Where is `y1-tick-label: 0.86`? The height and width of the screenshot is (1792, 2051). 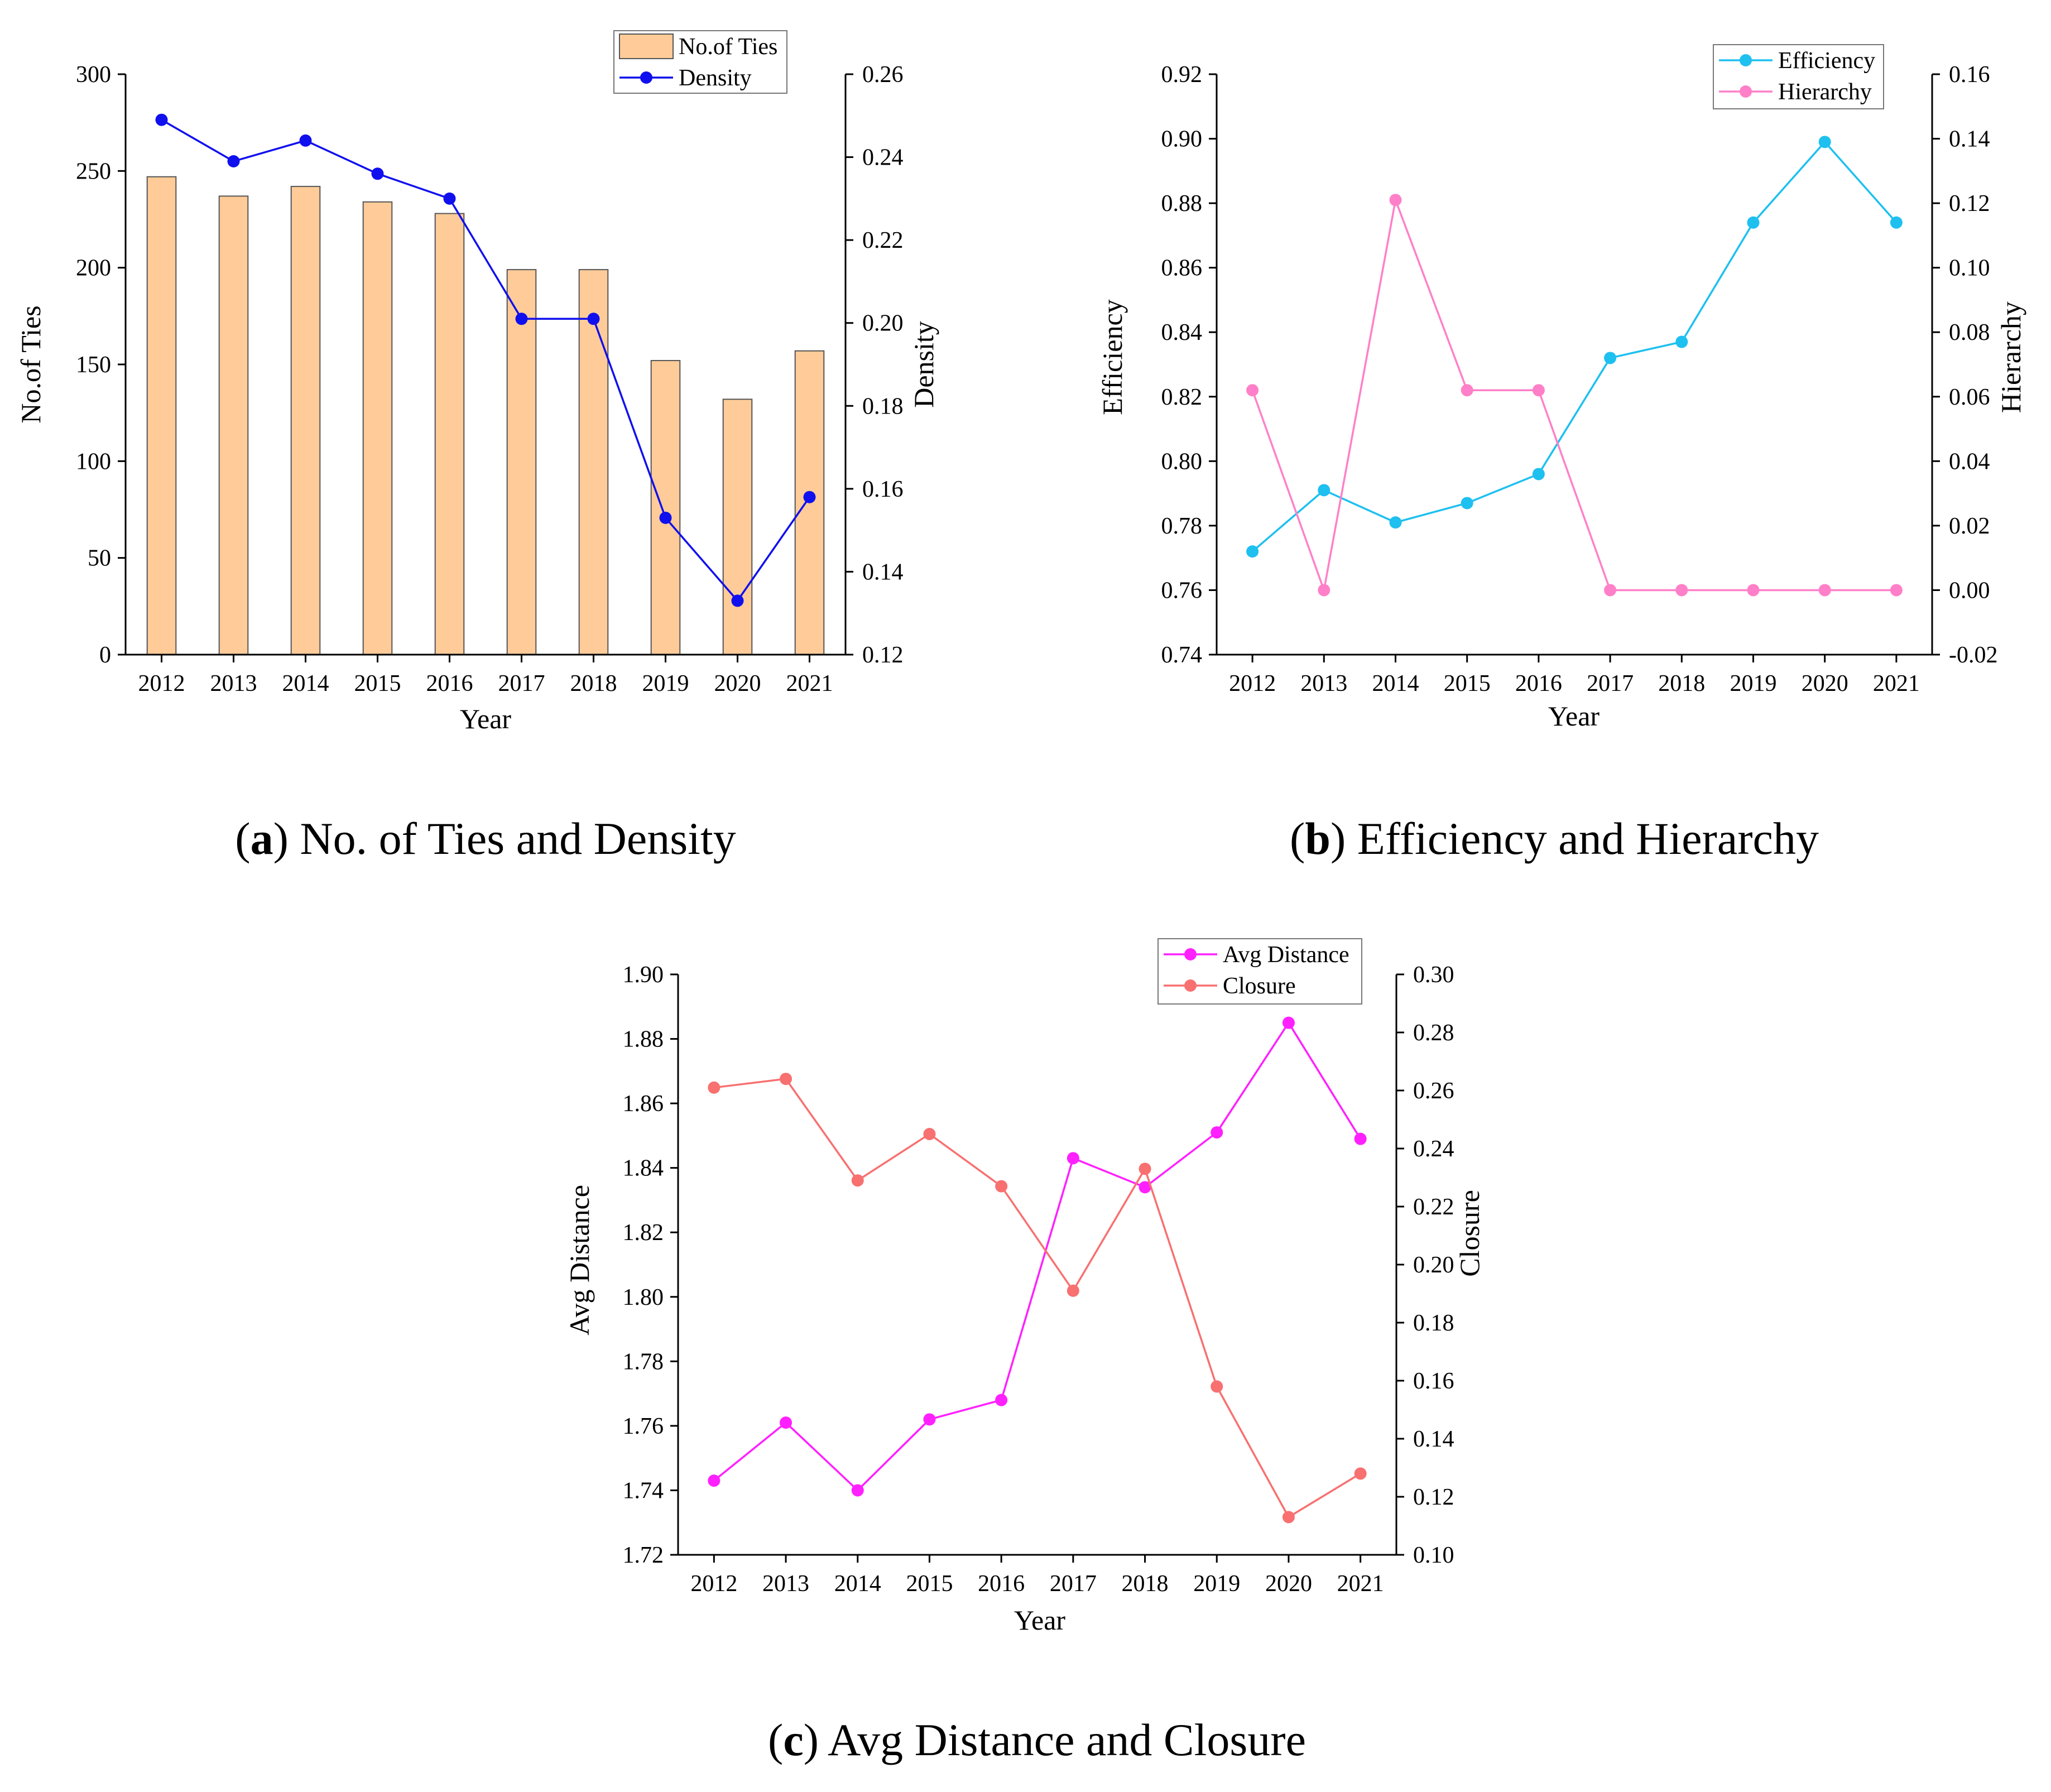 y1-tick-label: 0.86 is located at coordinates (1182, 268).